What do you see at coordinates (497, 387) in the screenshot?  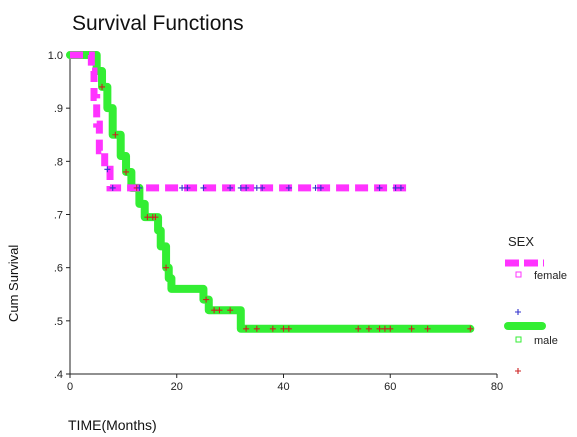 I see `x-tick-label: 80` at bounding box center [497, 387].